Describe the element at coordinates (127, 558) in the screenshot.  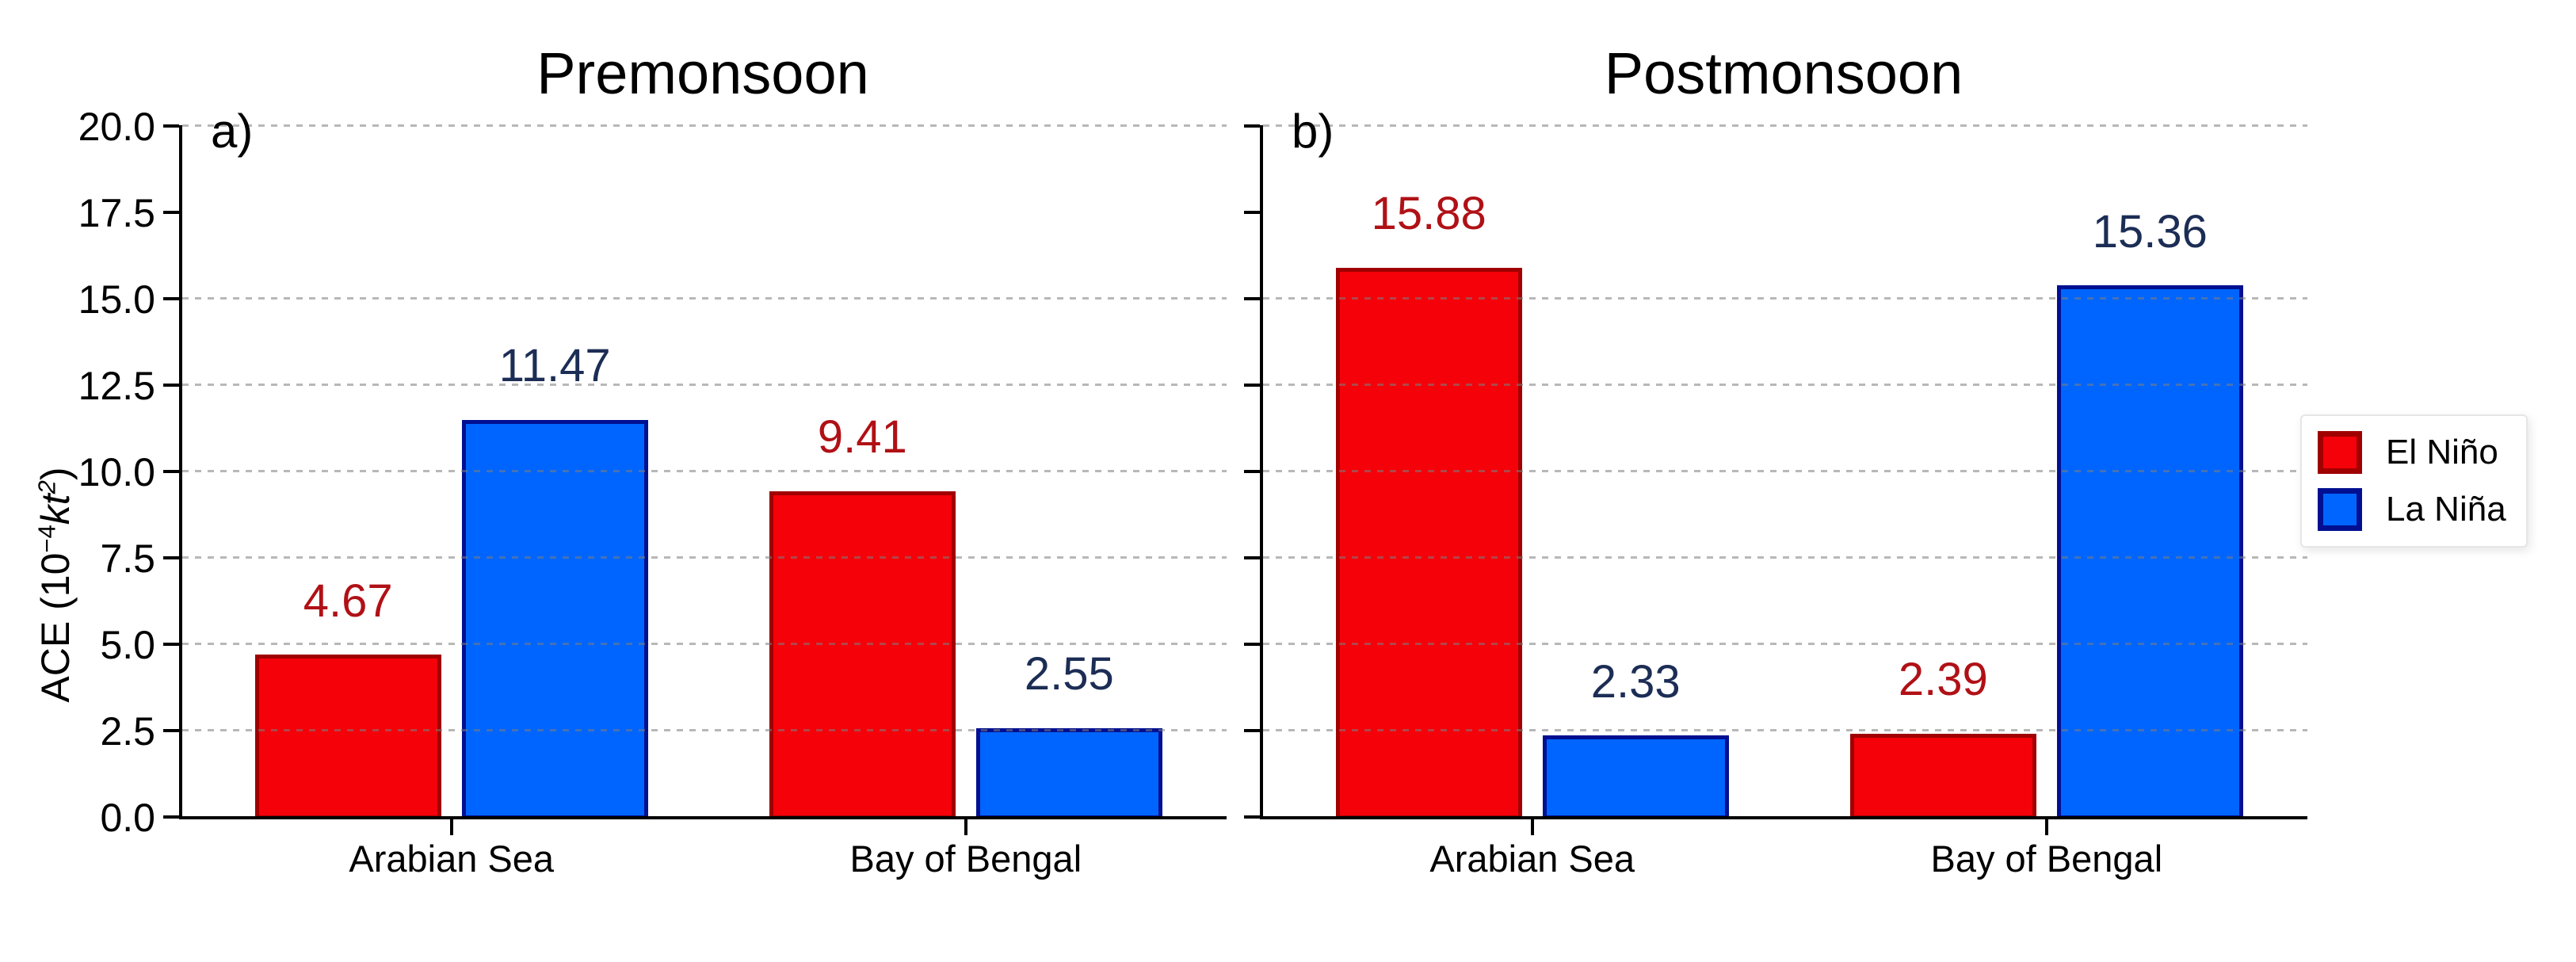
I see `y-tick-label: 7.5` at that location.